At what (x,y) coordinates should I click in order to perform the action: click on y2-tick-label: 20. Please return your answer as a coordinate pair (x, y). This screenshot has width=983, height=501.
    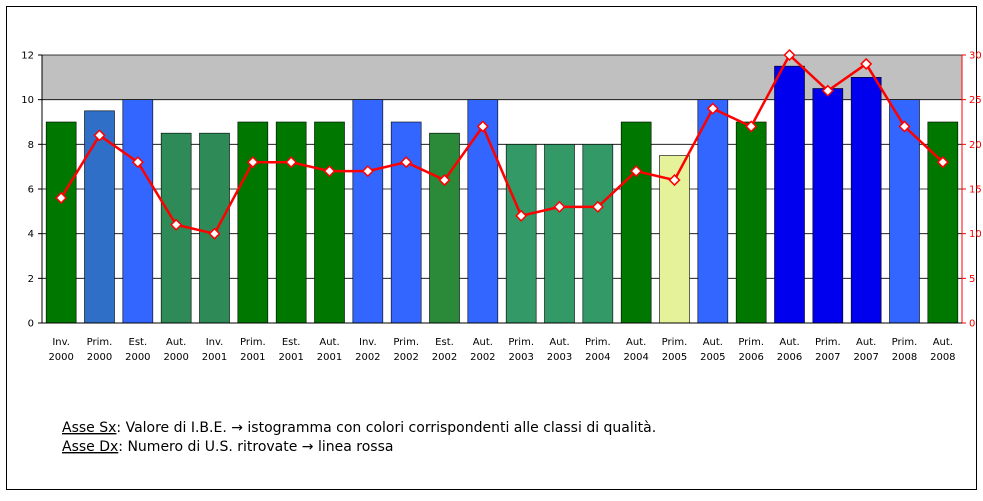
    Looking at the image, I should click on (975, 145).